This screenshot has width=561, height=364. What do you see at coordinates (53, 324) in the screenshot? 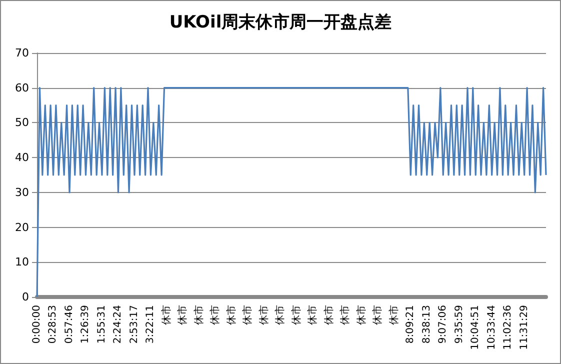
I see `x-tick-label: 0:28:53` at bounding box center [53, 324].